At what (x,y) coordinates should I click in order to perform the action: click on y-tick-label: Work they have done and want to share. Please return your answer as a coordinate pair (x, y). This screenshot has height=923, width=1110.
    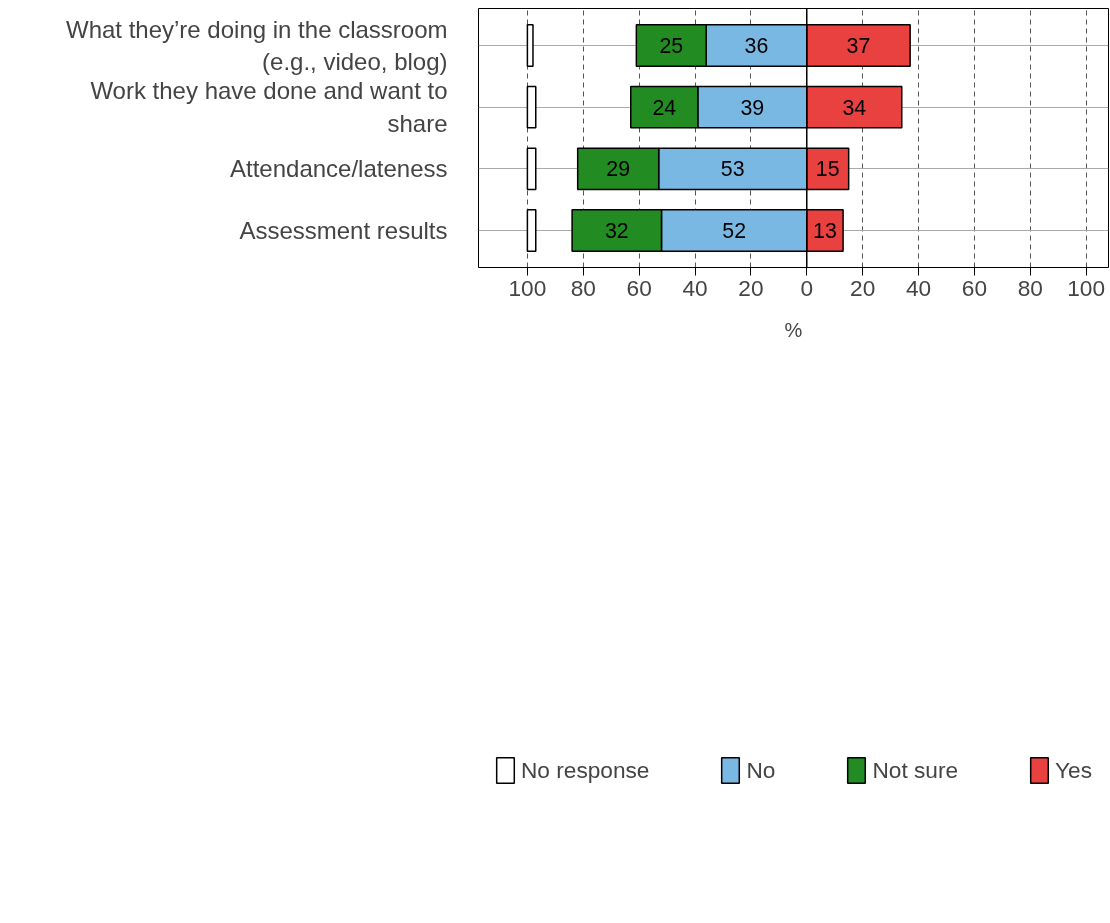
    Looking at the image, I should click on (269, 107).